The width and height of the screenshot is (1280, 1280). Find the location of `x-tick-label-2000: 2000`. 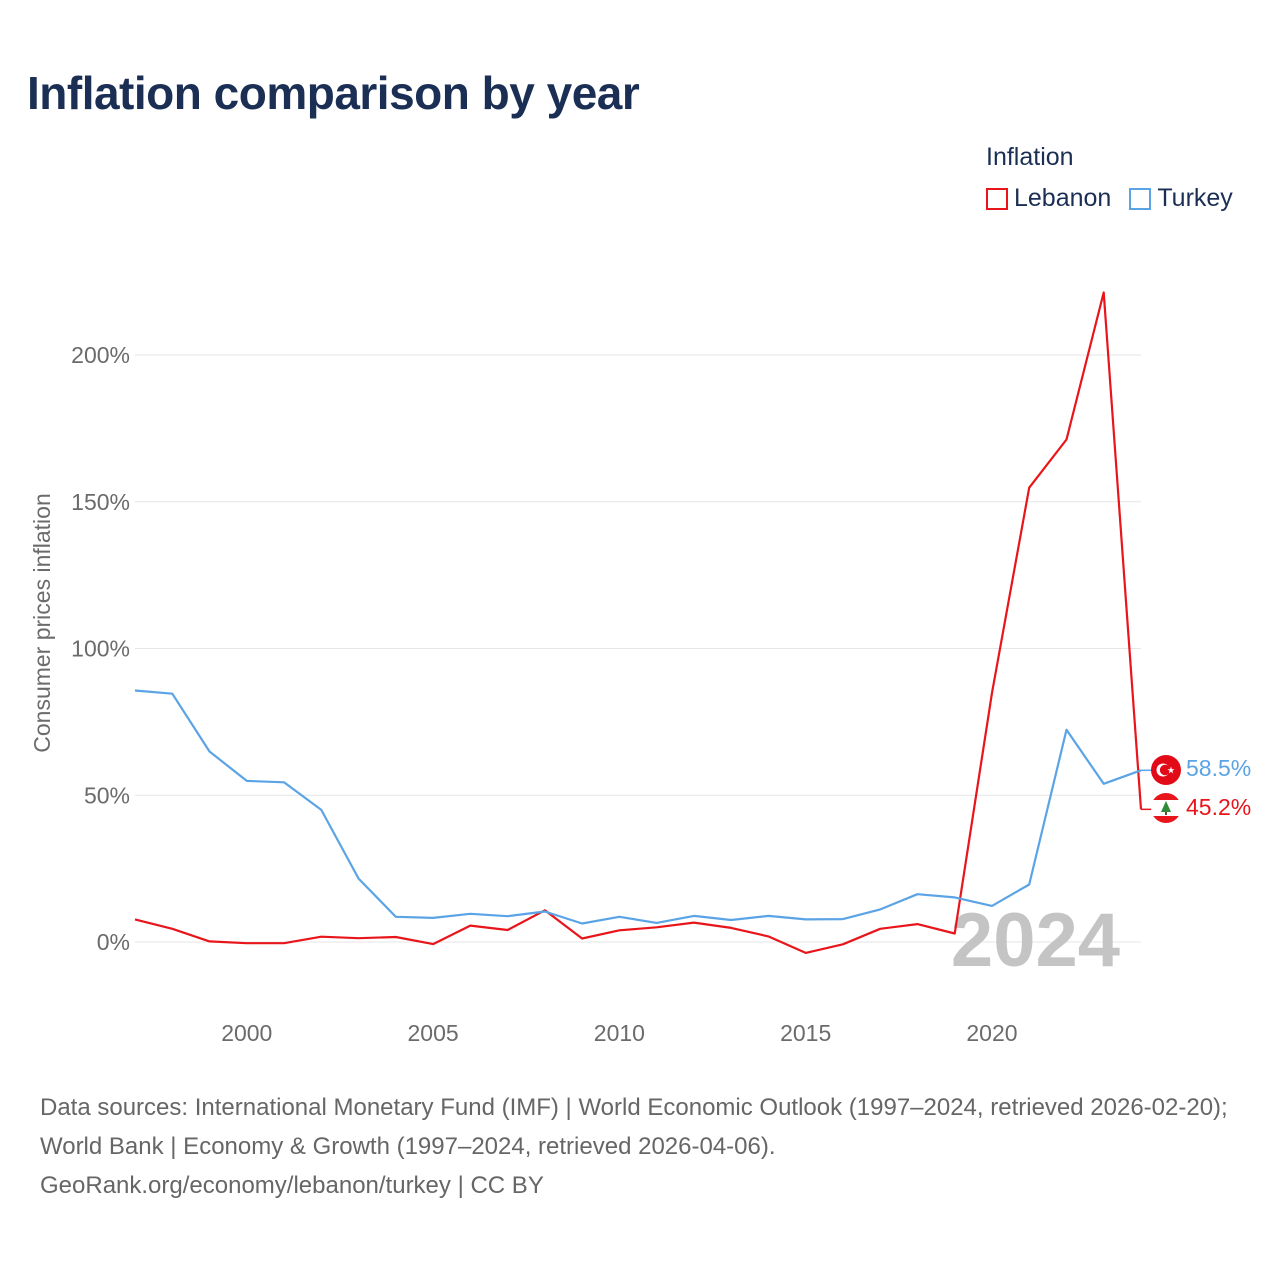

x-tick-label-2000: 2000 is located at coordinates (246, 1033).